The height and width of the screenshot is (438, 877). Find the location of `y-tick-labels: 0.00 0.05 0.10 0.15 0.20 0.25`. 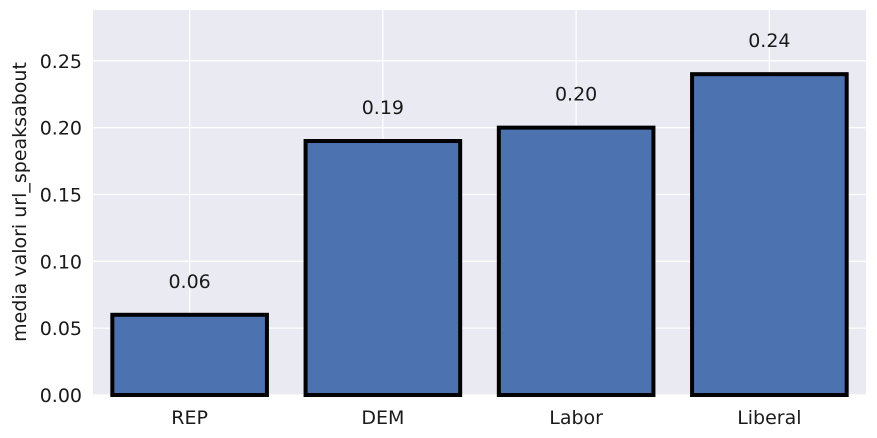

y-tick-labels: 0.00 0.05 0.10 0.15 0.20 0.25 is located at coordinates (61, 229).